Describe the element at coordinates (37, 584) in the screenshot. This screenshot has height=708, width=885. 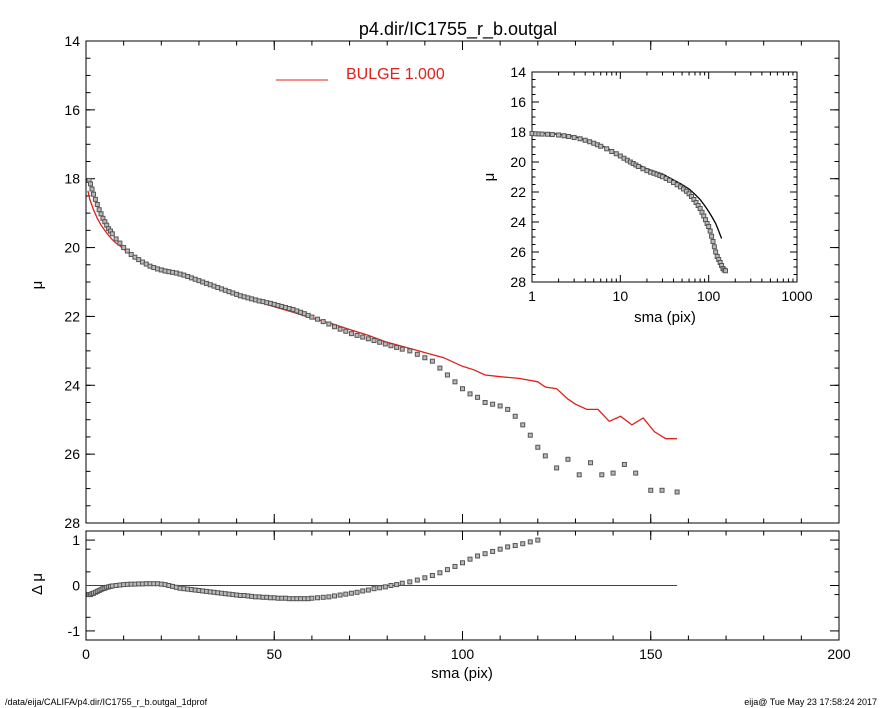
I see `residual-ylabel: Δ μ` at that location.